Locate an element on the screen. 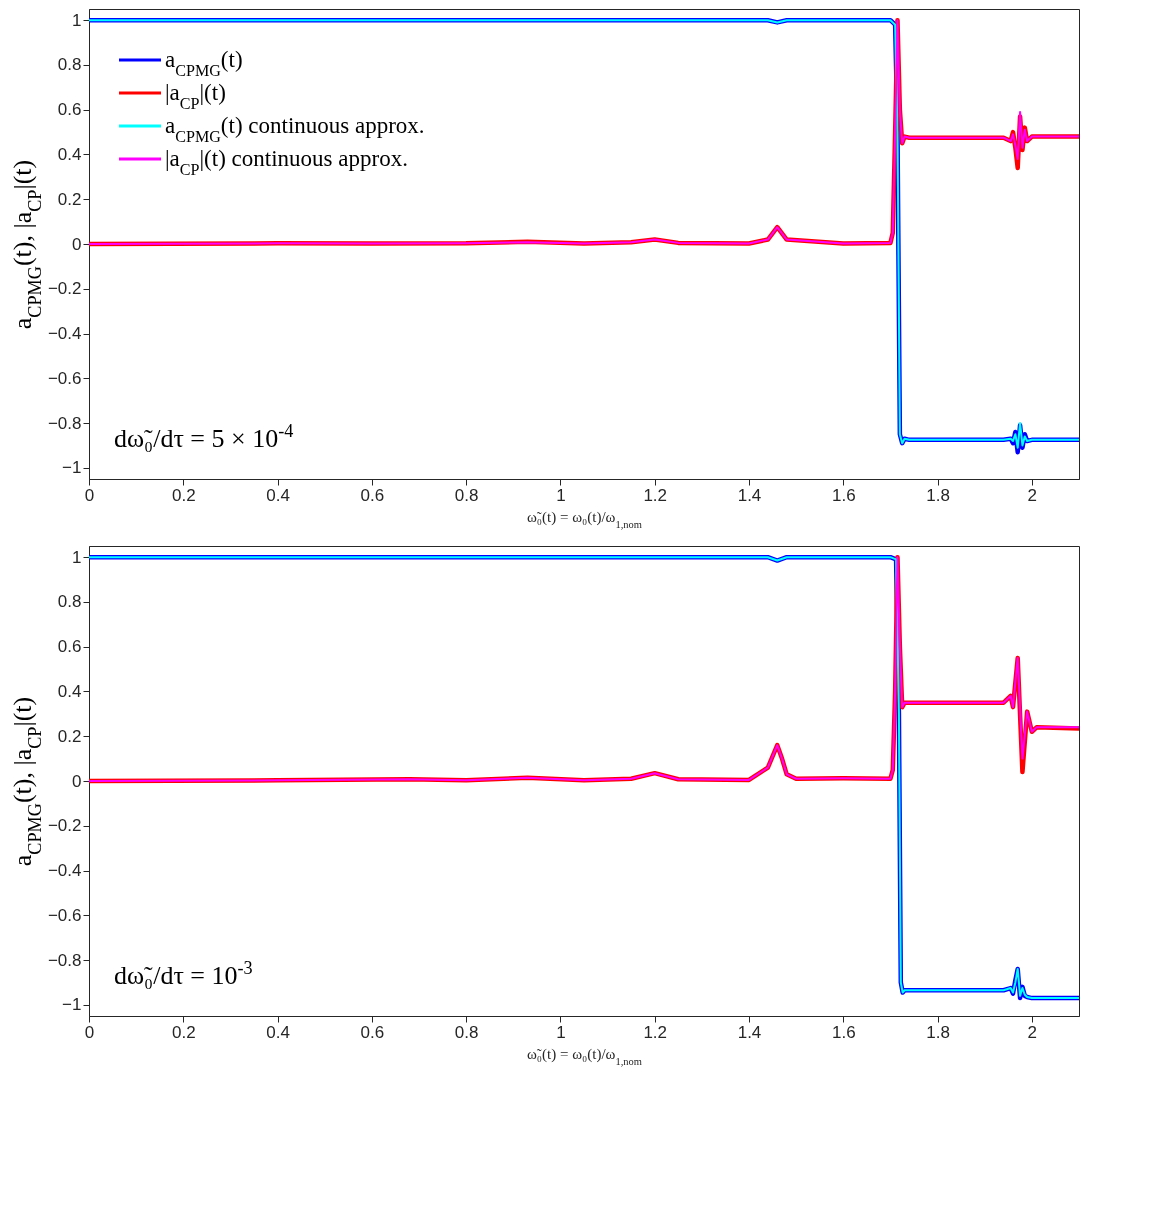 This screenshot has height=1219, width=1157. annotation: dω̃₀/dτ = 10$^{-3}$ is located at coordinates (183, 974).